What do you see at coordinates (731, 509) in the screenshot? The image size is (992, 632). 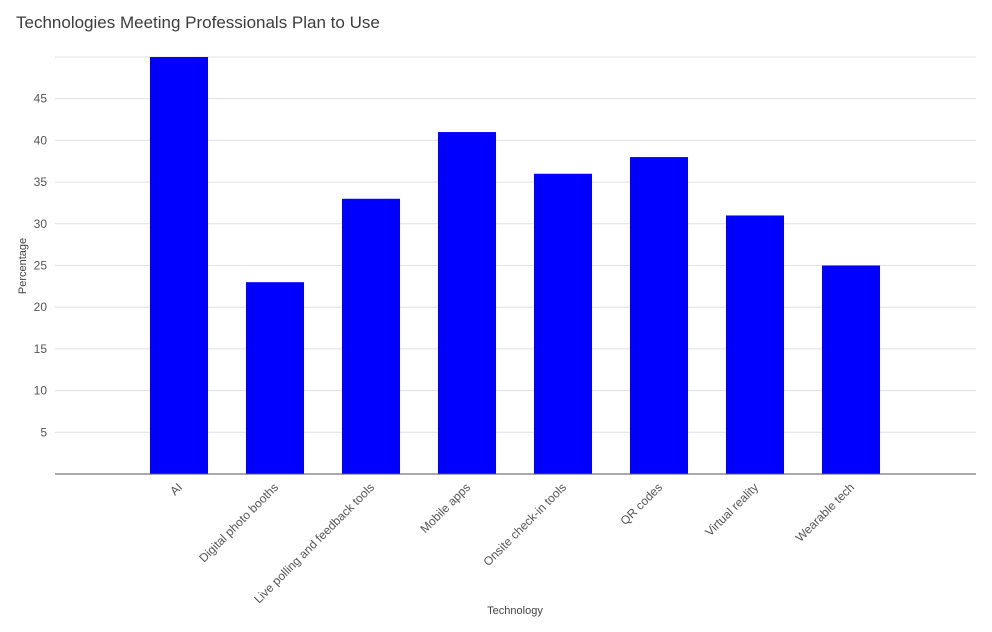 I see `x-tick-label: Virtual reality` at bounding box center [731, 509].